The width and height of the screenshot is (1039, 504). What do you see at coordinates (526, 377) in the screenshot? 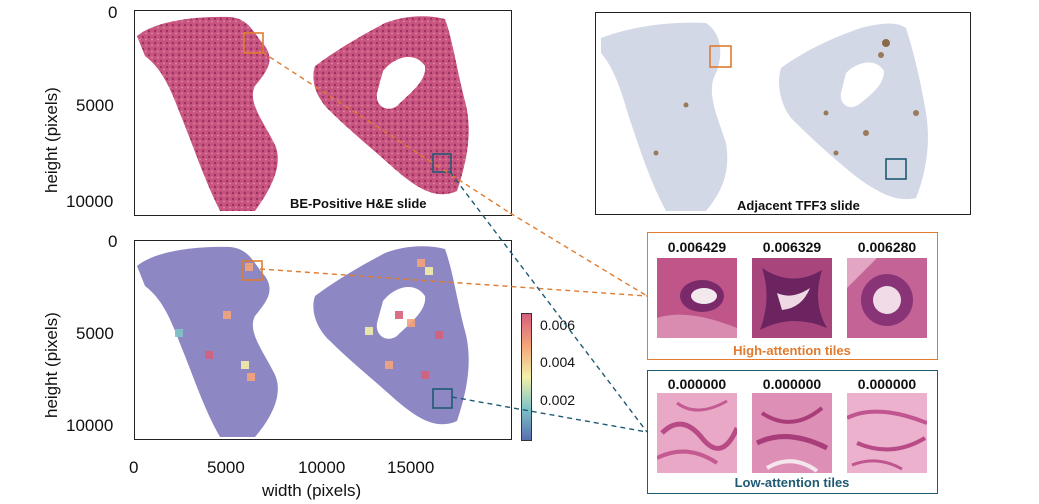
I see `colorbar` at bounding box center [526, 377].